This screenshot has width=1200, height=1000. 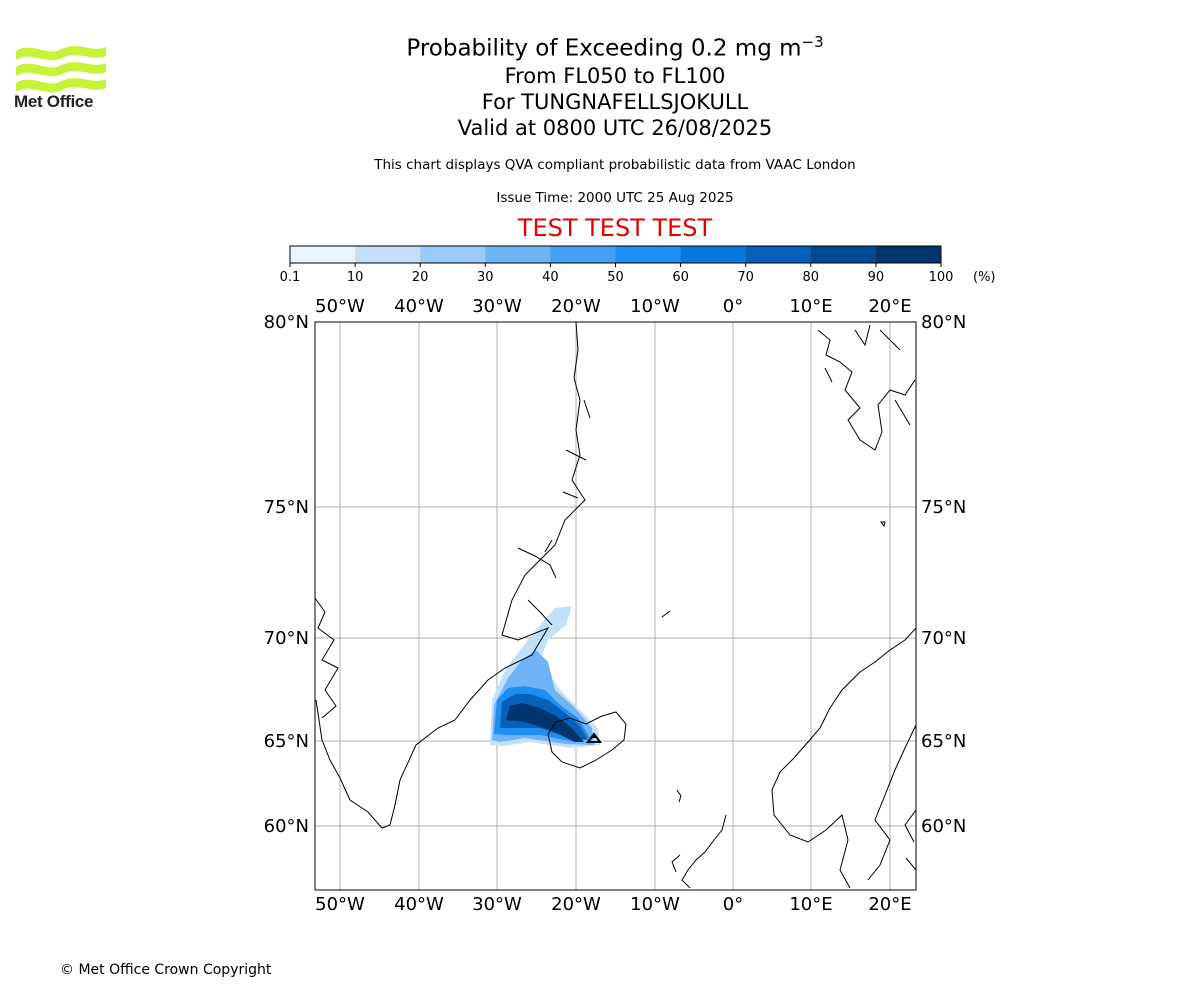 I want to click on colorbar-tick-label: 50, so click(x=615, y=277).